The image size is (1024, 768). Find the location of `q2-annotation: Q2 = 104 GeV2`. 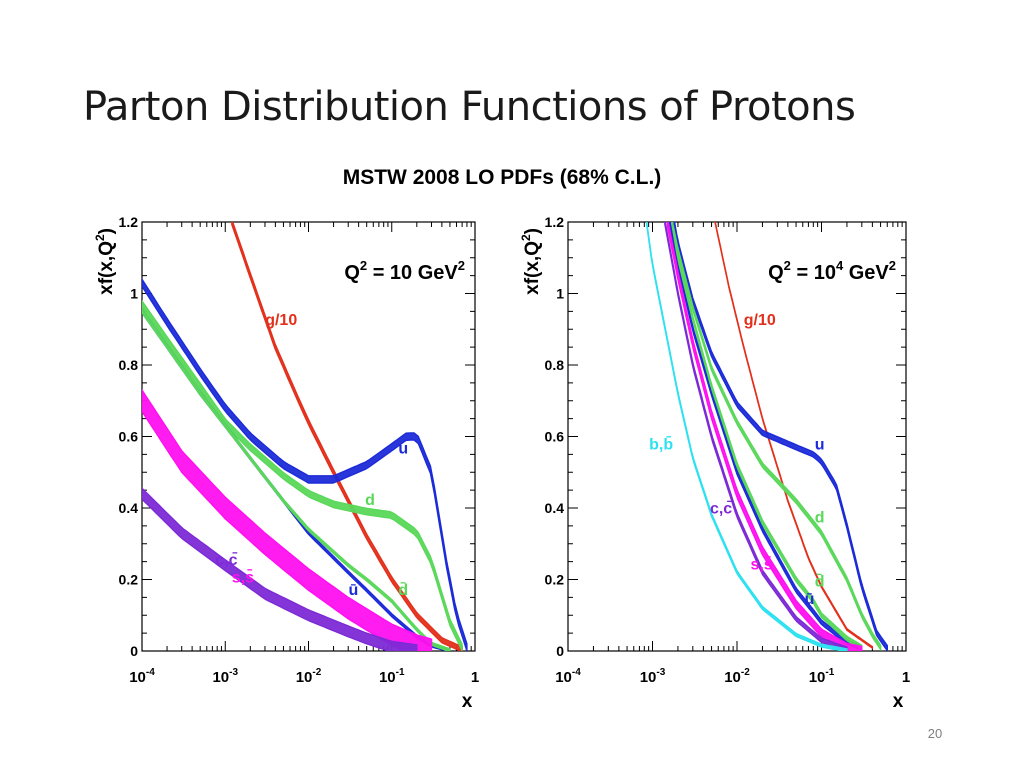

q2-annotation: Q2 = 104 GeV2 is located at coordinates (832, 271).